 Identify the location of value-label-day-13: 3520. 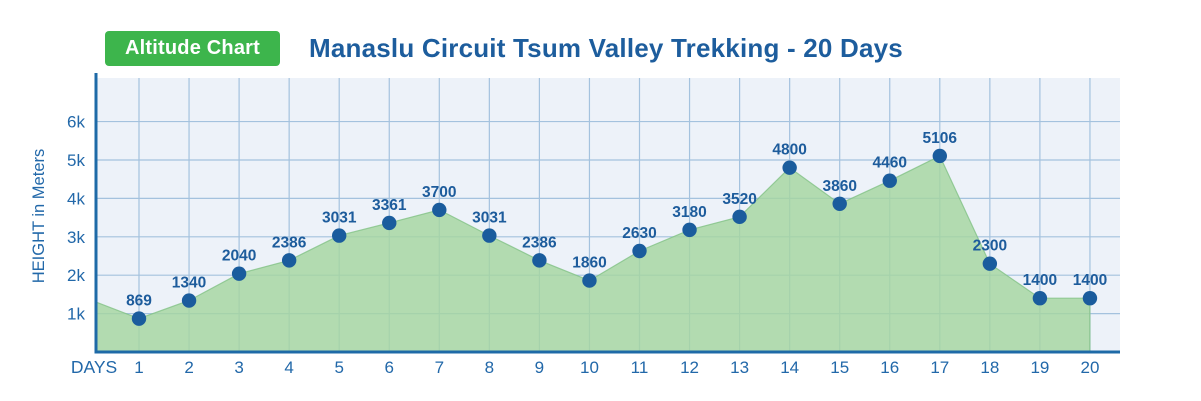
(739, 199).